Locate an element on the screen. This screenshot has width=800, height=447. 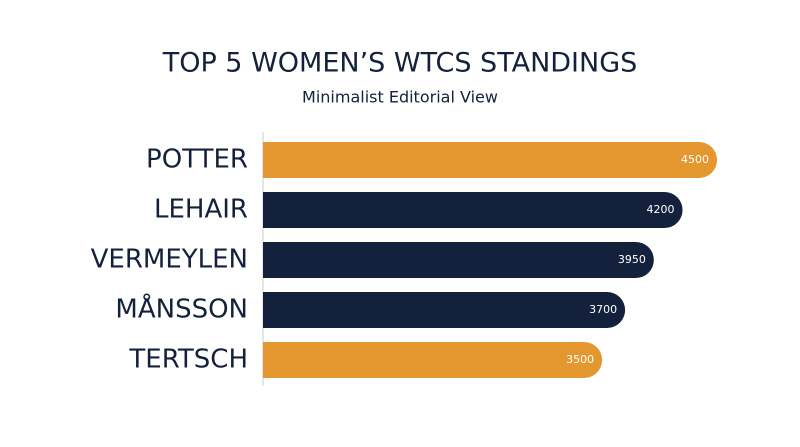
chart-subtitle: Minimalist Editorial View is located at coordinates (400, 97).